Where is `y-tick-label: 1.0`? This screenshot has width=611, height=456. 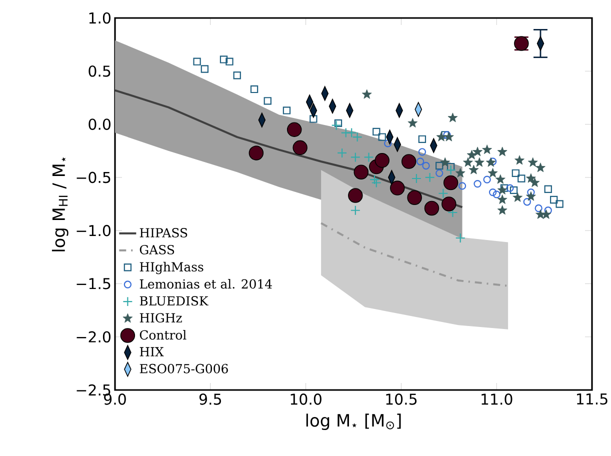
y-tick-label: 1.0 is located at coordinates (99, 18).